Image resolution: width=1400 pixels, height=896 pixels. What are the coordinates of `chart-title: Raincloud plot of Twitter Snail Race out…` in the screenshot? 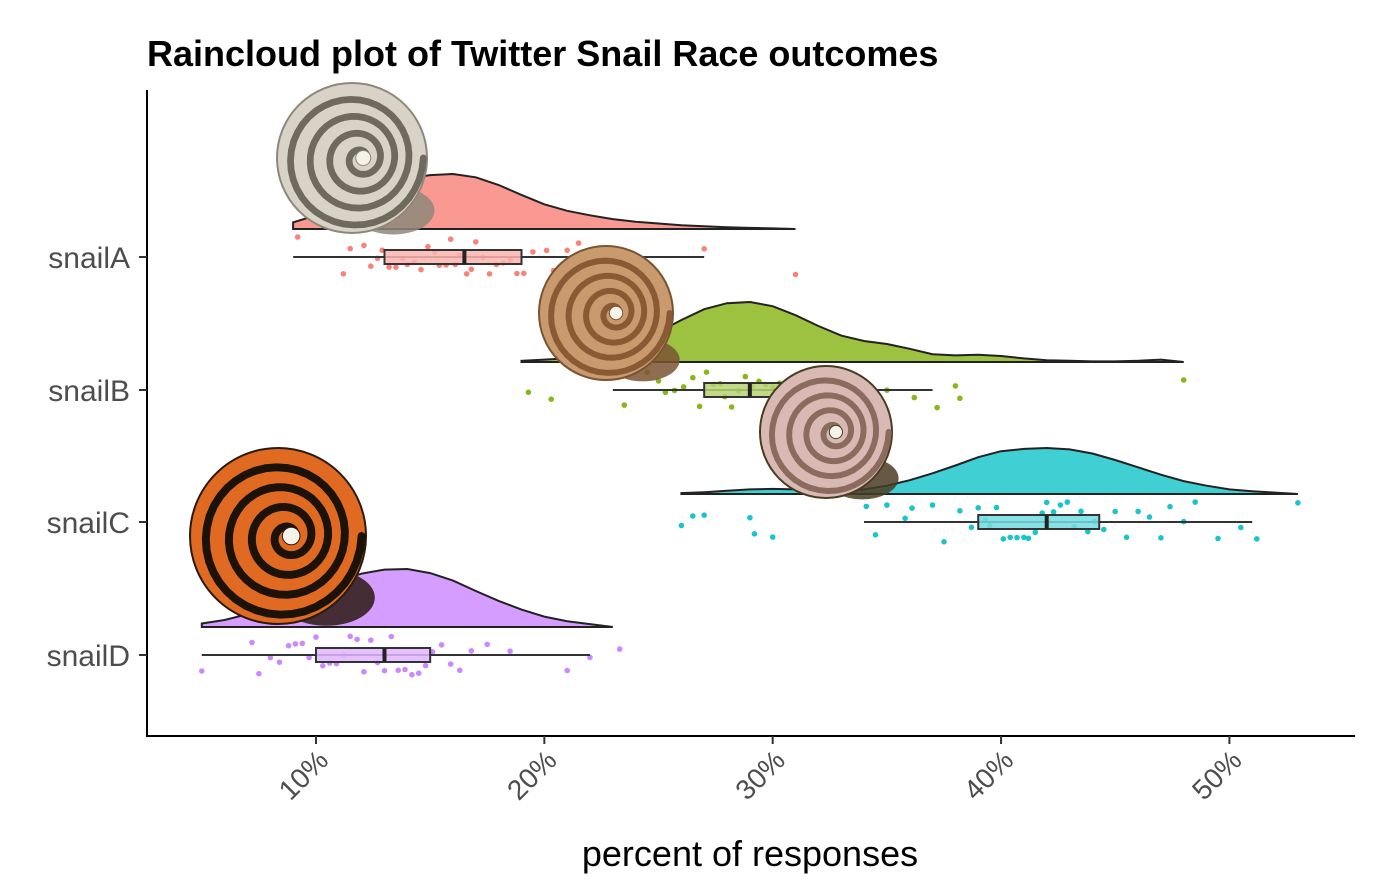 It's located at (542, 53).